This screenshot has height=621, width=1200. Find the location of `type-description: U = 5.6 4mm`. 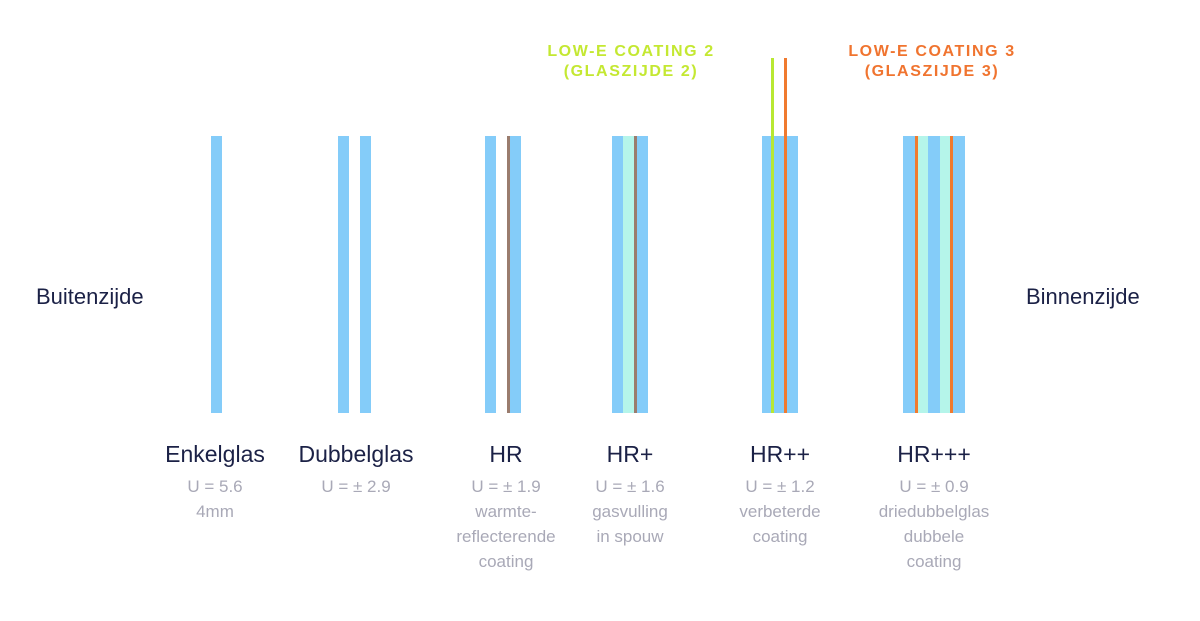

type-description: U = 5.6 4mm is located at coordinates (215, 499).